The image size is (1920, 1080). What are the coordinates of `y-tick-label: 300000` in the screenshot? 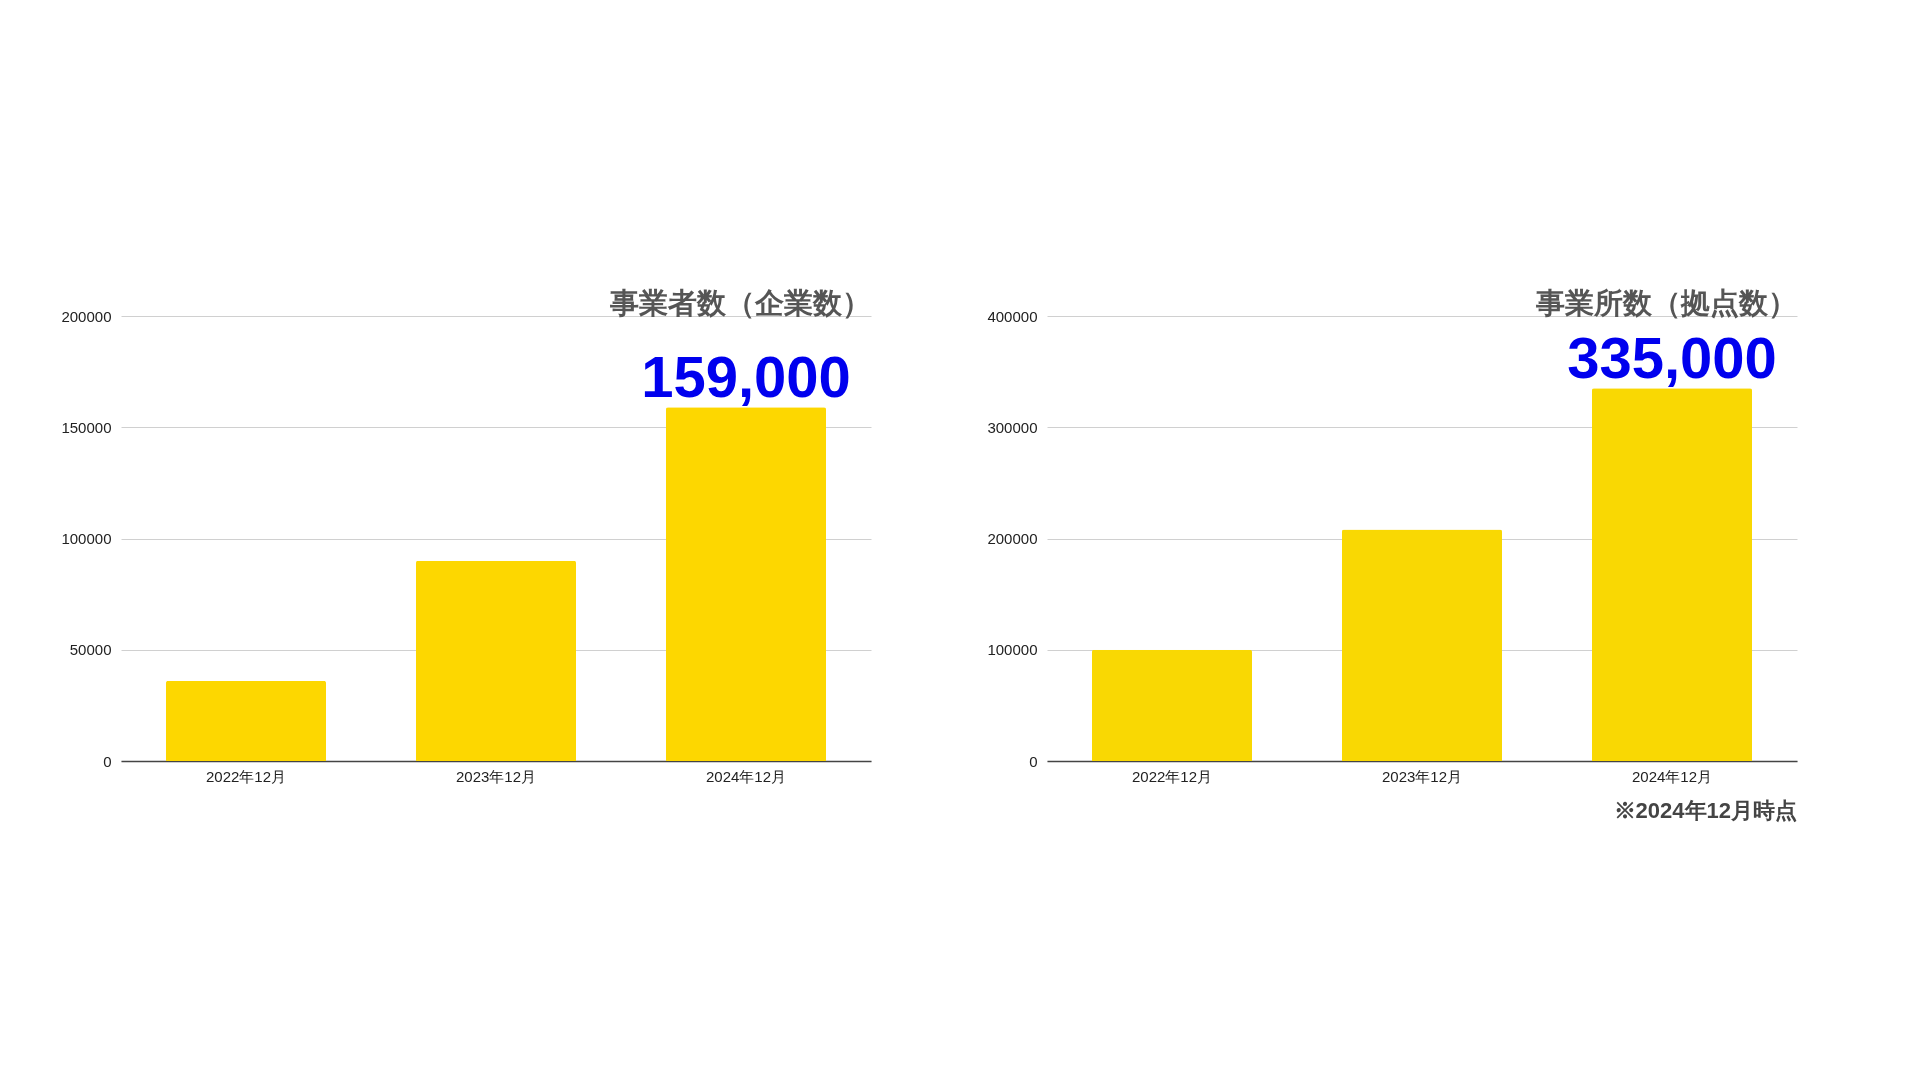 It's located at (1012, 427).